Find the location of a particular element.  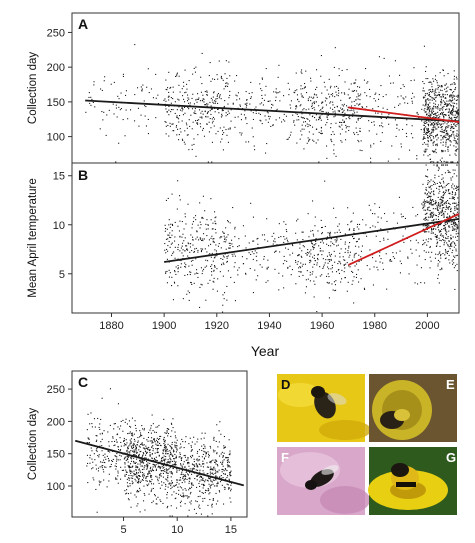

x-tick-label: 1880 is located at coordinates (111, 326).